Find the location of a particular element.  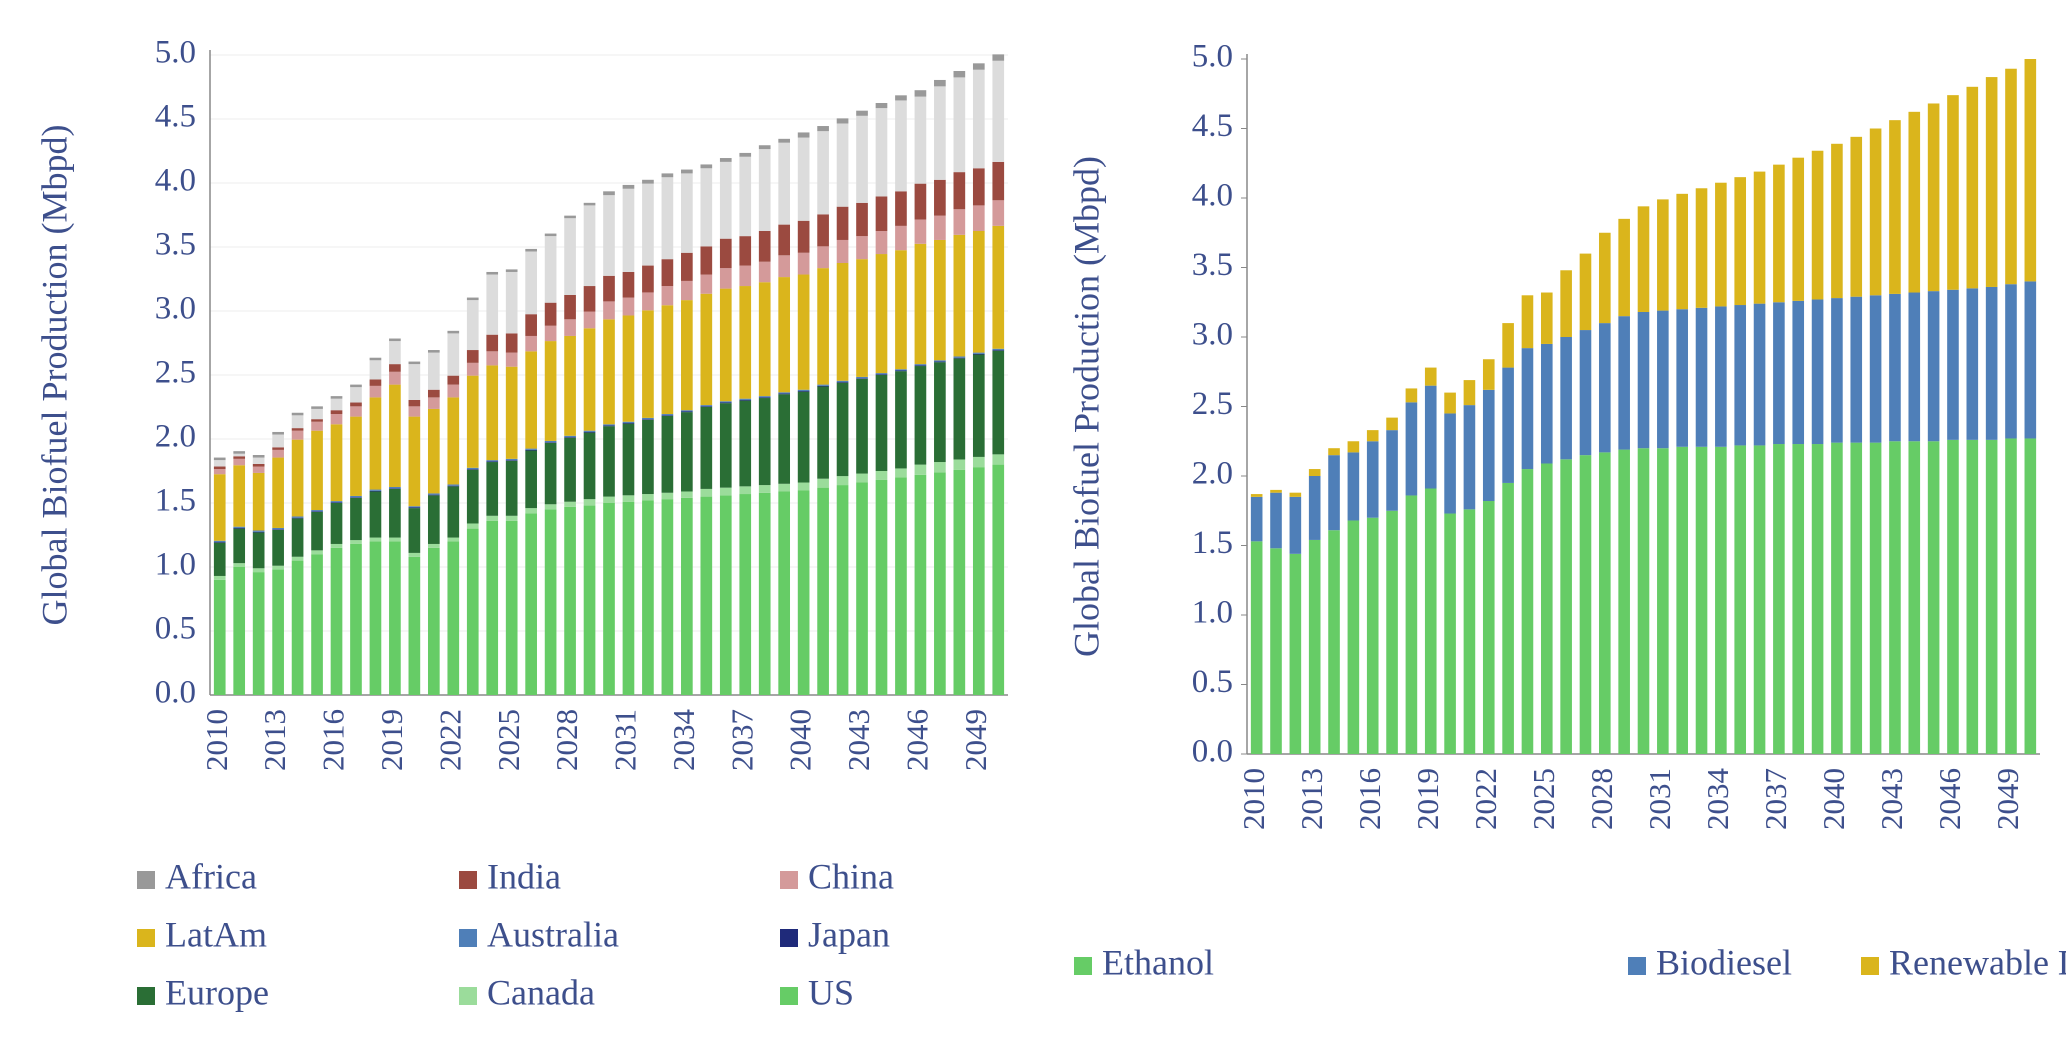

y-tick-label: 2.0 is located at coordinates (1212, 474).